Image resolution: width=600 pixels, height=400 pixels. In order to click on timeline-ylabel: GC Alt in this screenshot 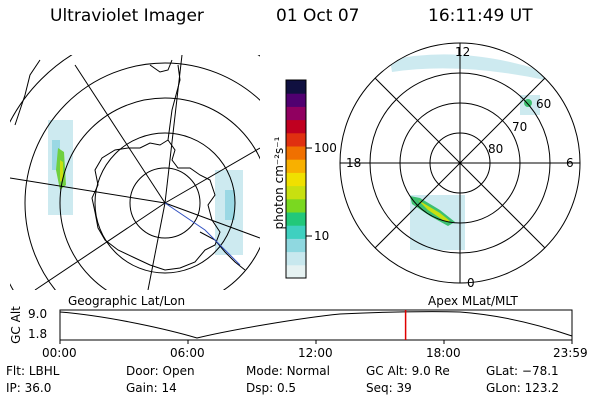, I will do `click(16, 325)`.